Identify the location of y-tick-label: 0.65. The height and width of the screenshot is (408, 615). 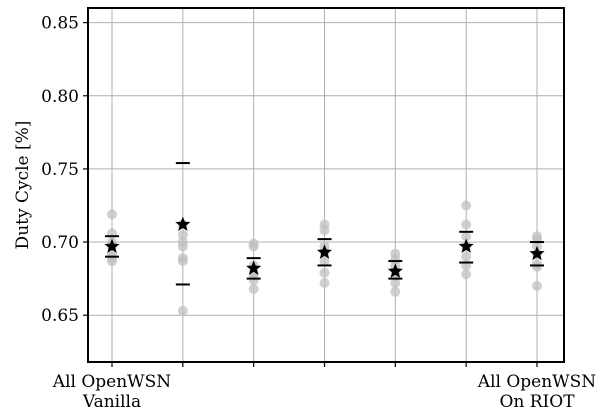
(60, 316).